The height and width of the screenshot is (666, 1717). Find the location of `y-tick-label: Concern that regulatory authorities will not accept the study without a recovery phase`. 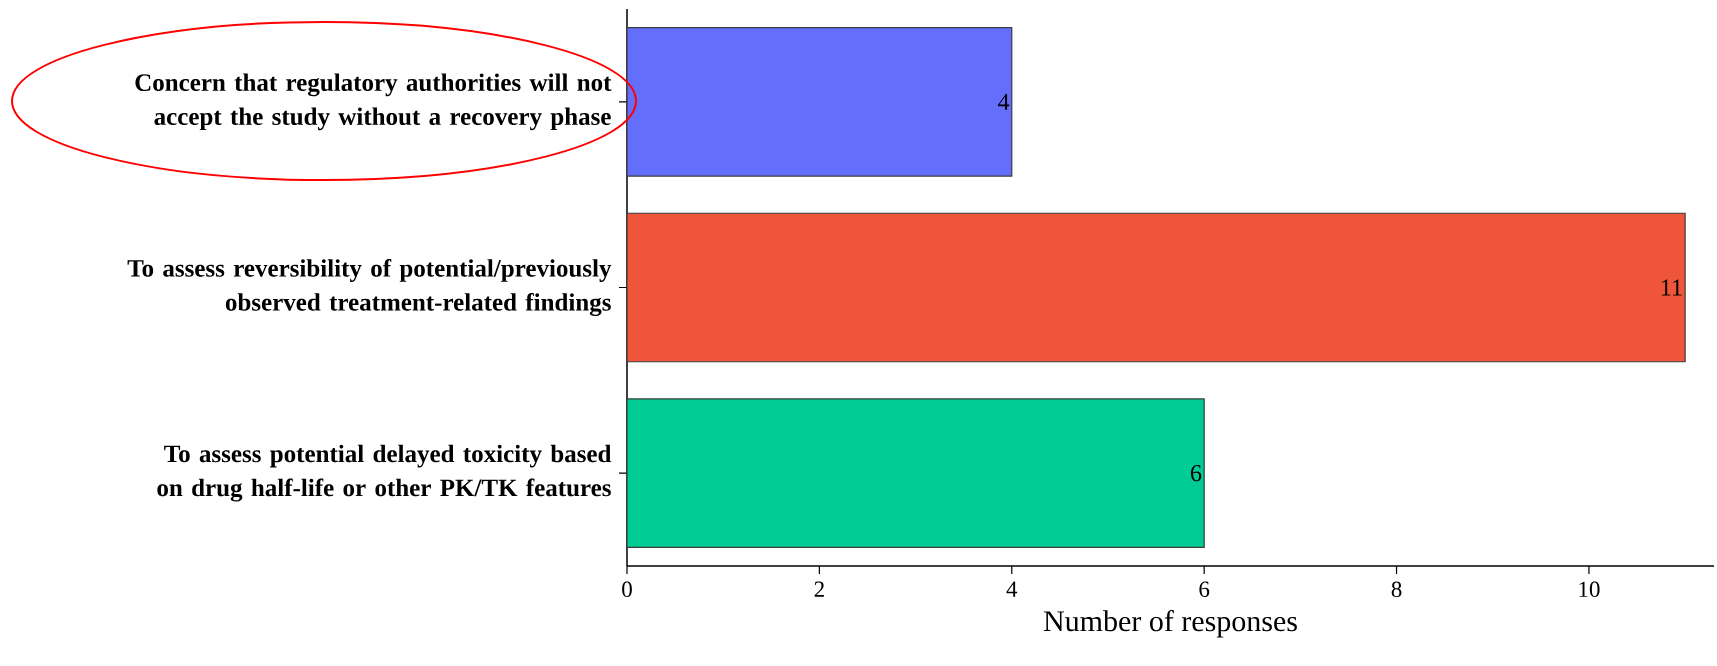

y-tick-label: Concern that regulatory authorities will not accept the study without a recovery phase is located at coordinates (373, 102).